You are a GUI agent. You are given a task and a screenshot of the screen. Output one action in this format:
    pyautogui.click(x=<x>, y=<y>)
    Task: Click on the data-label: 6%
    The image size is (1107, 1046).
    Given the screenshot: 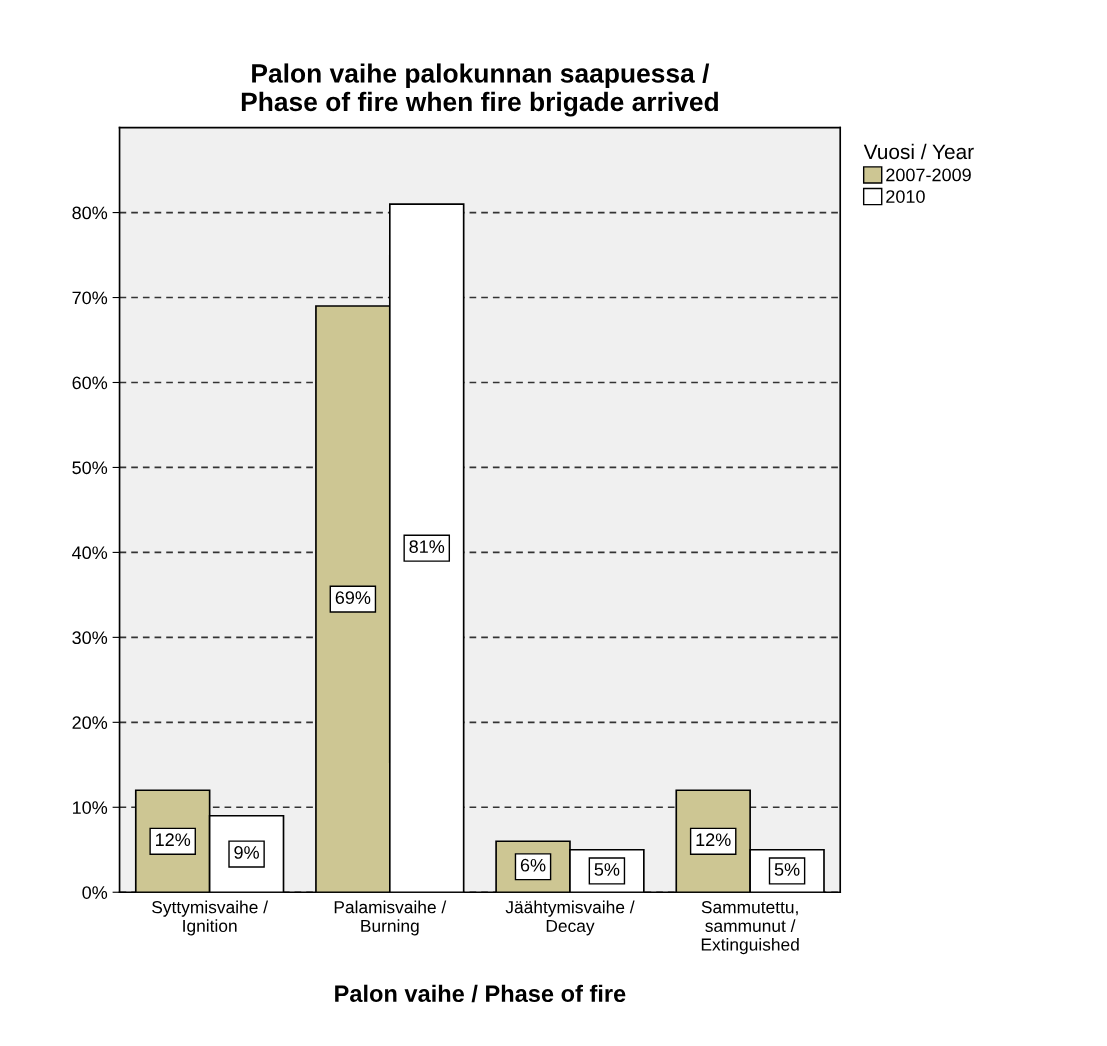 What is the action you would take?
    pyautogui.click(x=533, y=865)
    